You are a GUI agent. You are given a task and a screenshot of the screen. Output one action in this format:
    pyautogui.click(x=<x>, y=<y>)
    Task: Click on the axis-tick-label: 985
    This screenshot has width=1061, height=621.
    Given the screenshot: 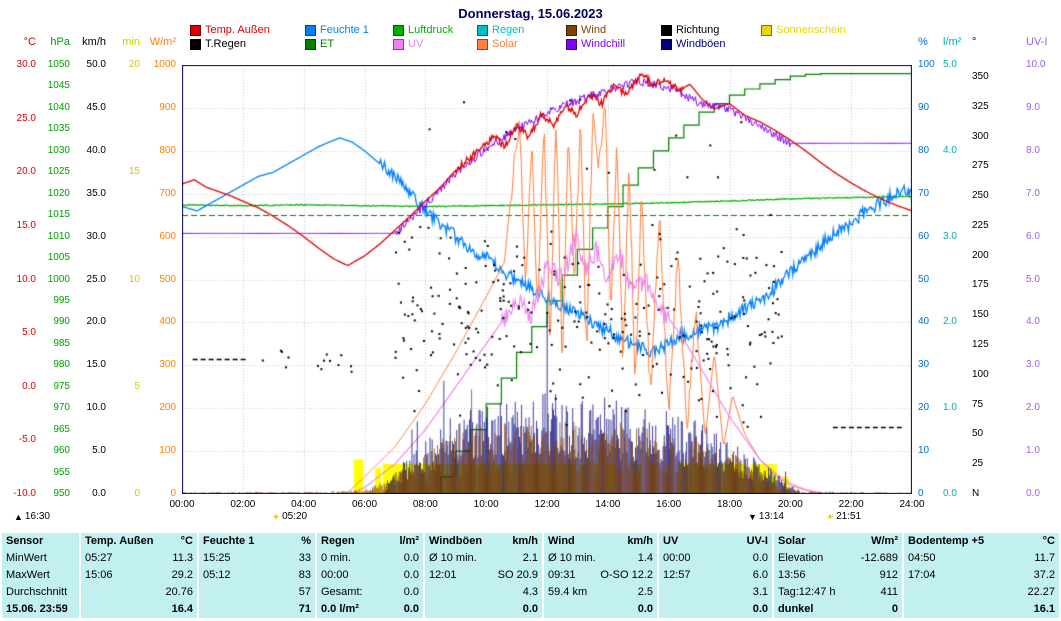 What is the action you would take?
    pyautogui.click(x=61, y=343)
    